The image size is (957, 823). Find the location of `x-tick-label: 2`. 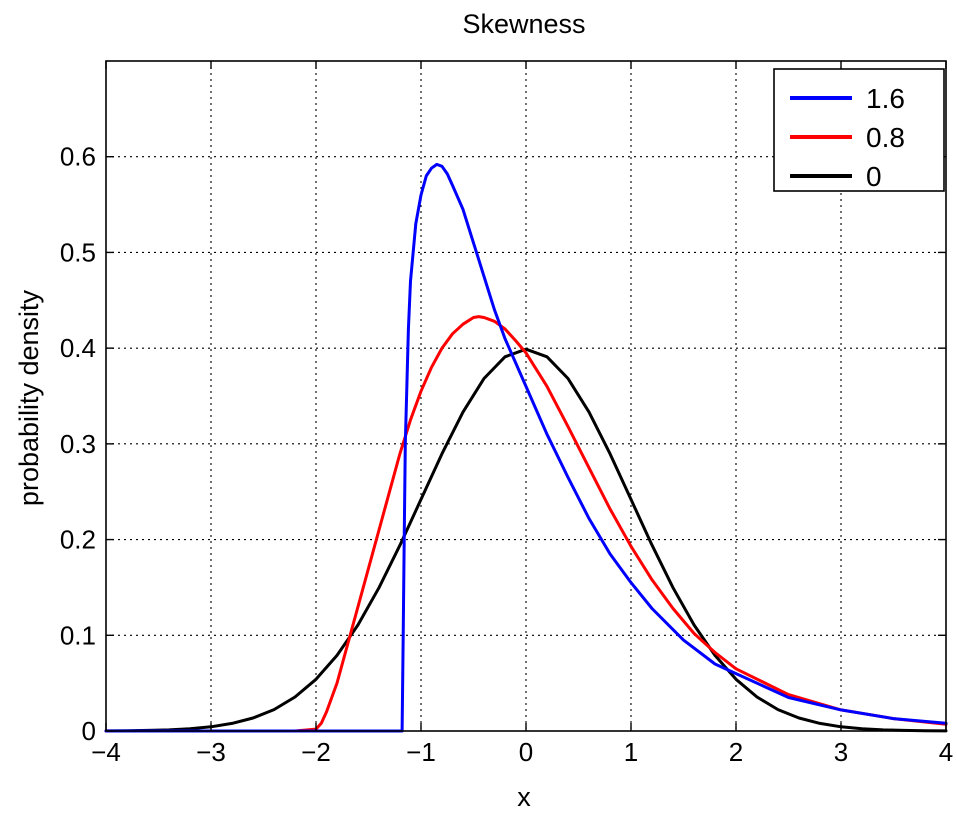

x-tick-label: 2 is located at coordinates (736, 752).